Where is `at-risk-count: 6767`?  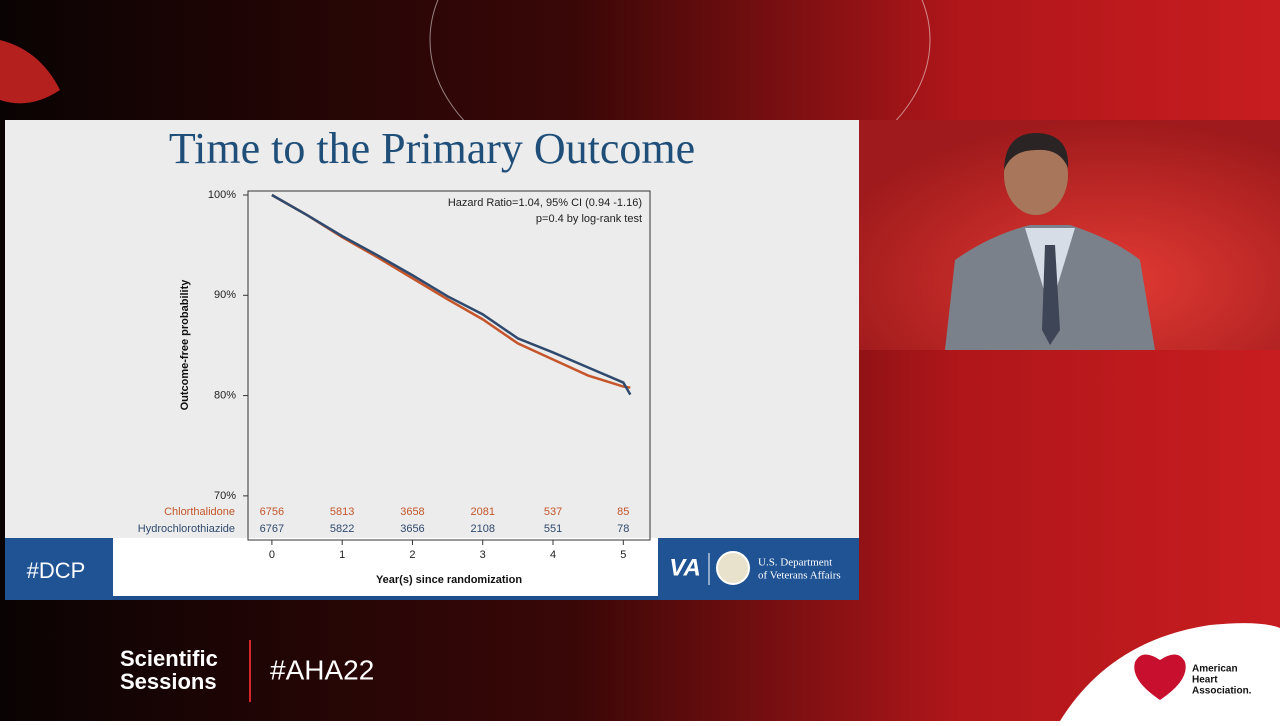
at-risk-count: 6767 is located at coordinates (272, 529).